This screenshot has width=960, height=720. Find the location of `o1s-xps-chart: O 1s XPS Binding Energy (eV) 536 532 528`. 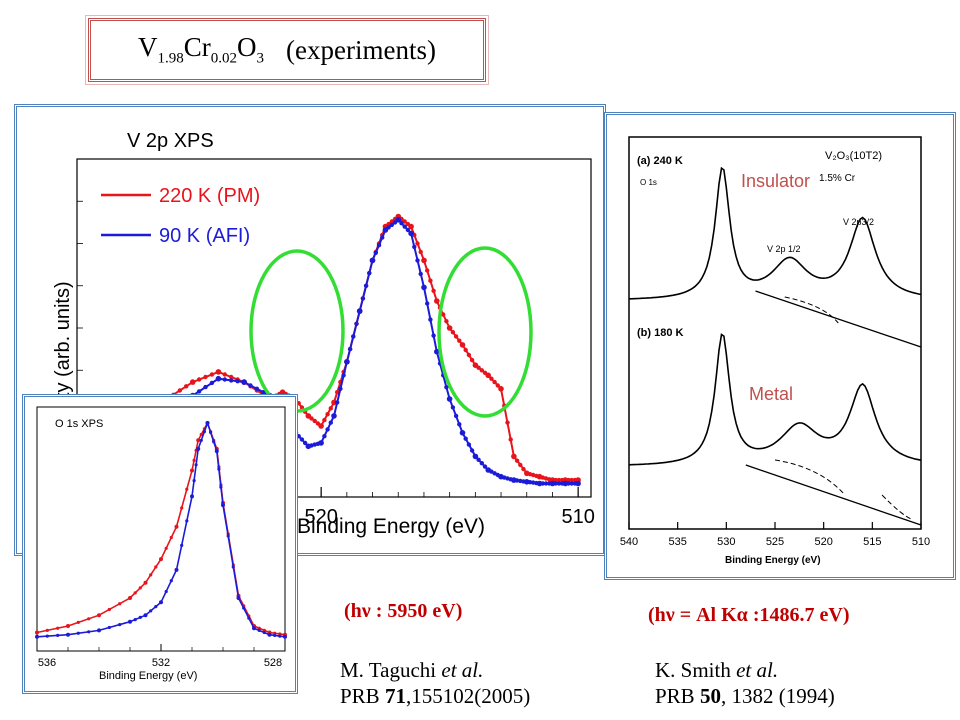

o1s-xps-chart: O 1s XPS Binding Energy (eV) 536 532 528 is located at coordinates (161, 544).